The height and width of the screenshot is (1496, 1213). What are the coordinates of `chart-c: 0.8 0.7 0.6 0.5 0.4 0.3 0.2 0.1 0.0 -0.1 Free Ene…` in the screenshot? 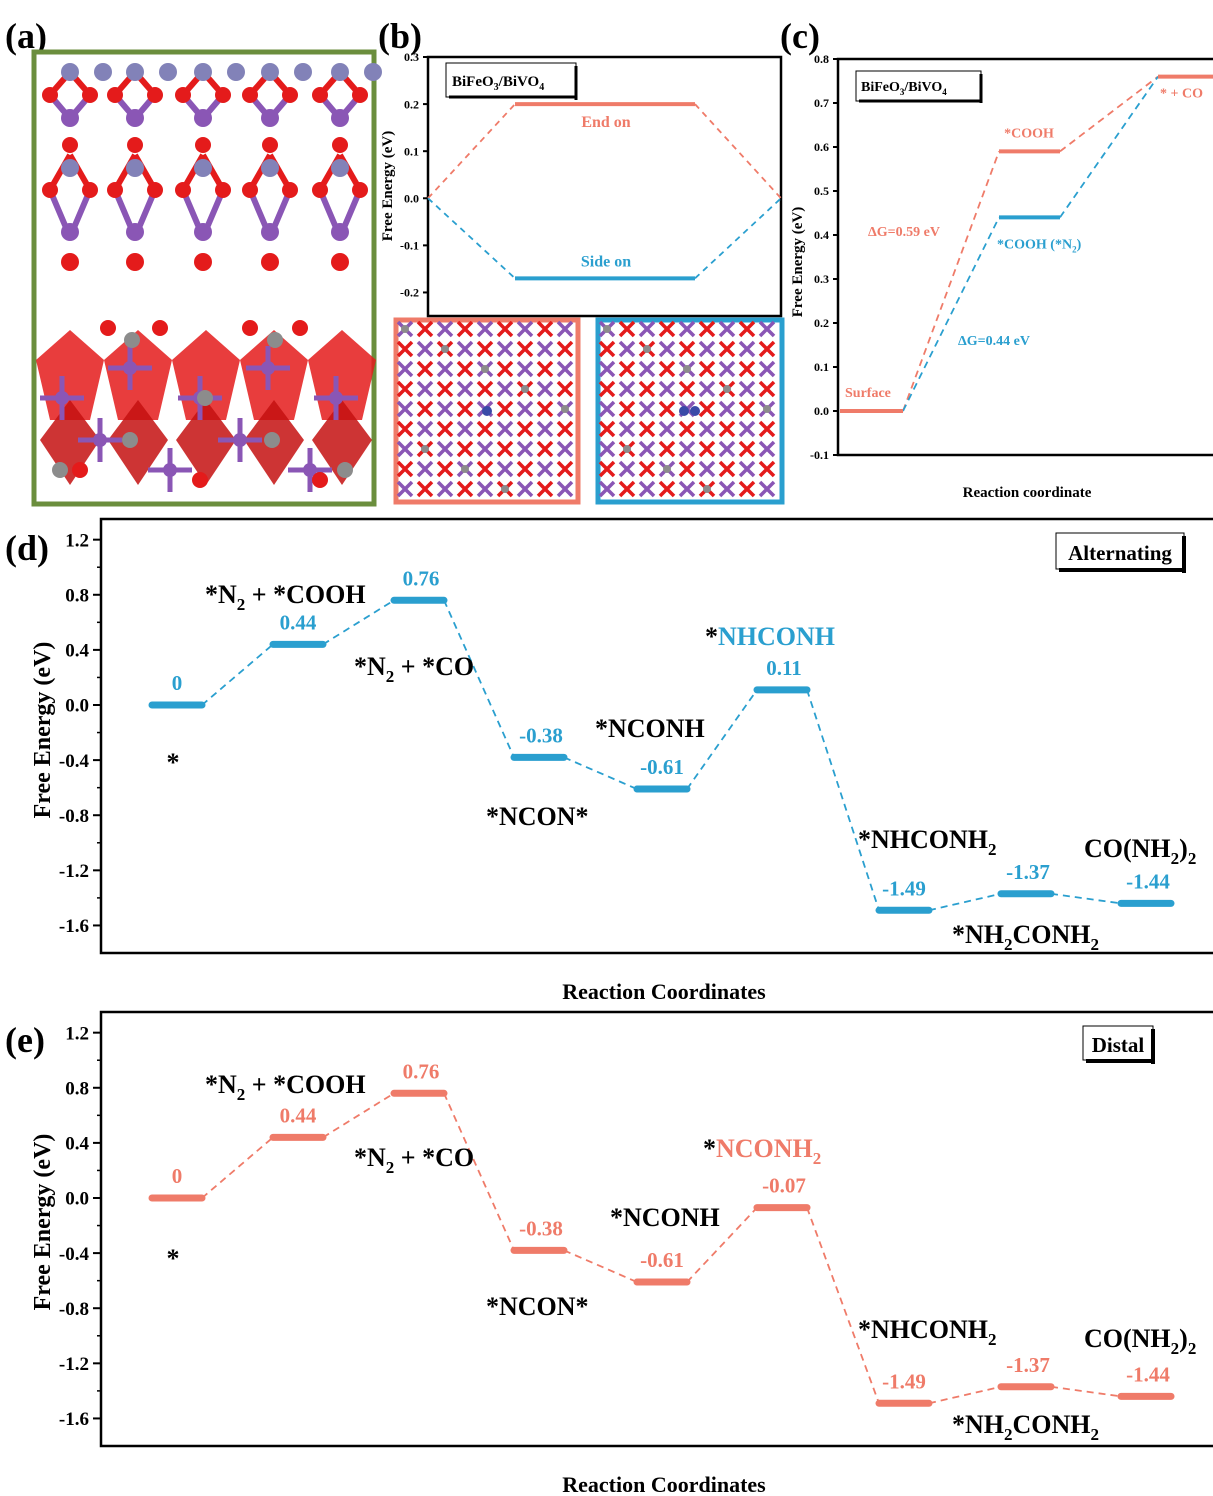 It's located at (1001, 276).